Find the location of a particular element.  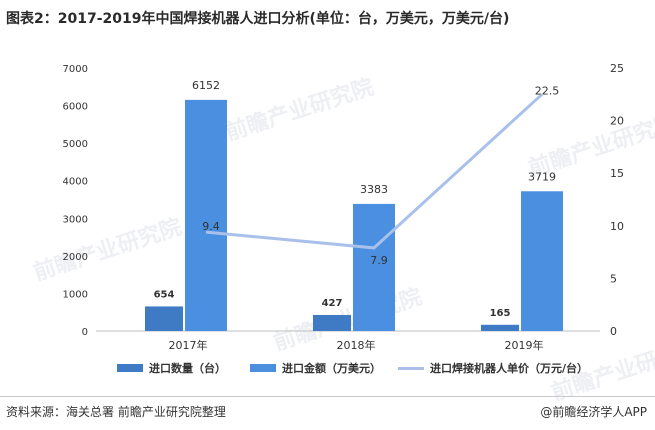

legend-item-qty: 进口数量（台） is located at coordinates (171, 368).